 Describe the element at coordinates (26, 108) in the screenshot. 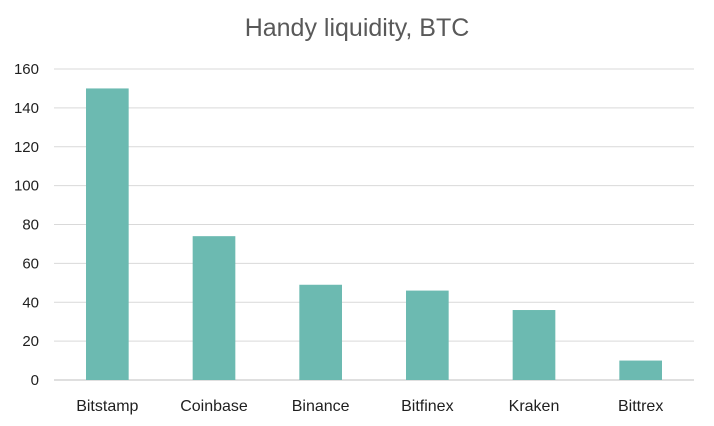

I see `y-tick-label: 140` at that location.